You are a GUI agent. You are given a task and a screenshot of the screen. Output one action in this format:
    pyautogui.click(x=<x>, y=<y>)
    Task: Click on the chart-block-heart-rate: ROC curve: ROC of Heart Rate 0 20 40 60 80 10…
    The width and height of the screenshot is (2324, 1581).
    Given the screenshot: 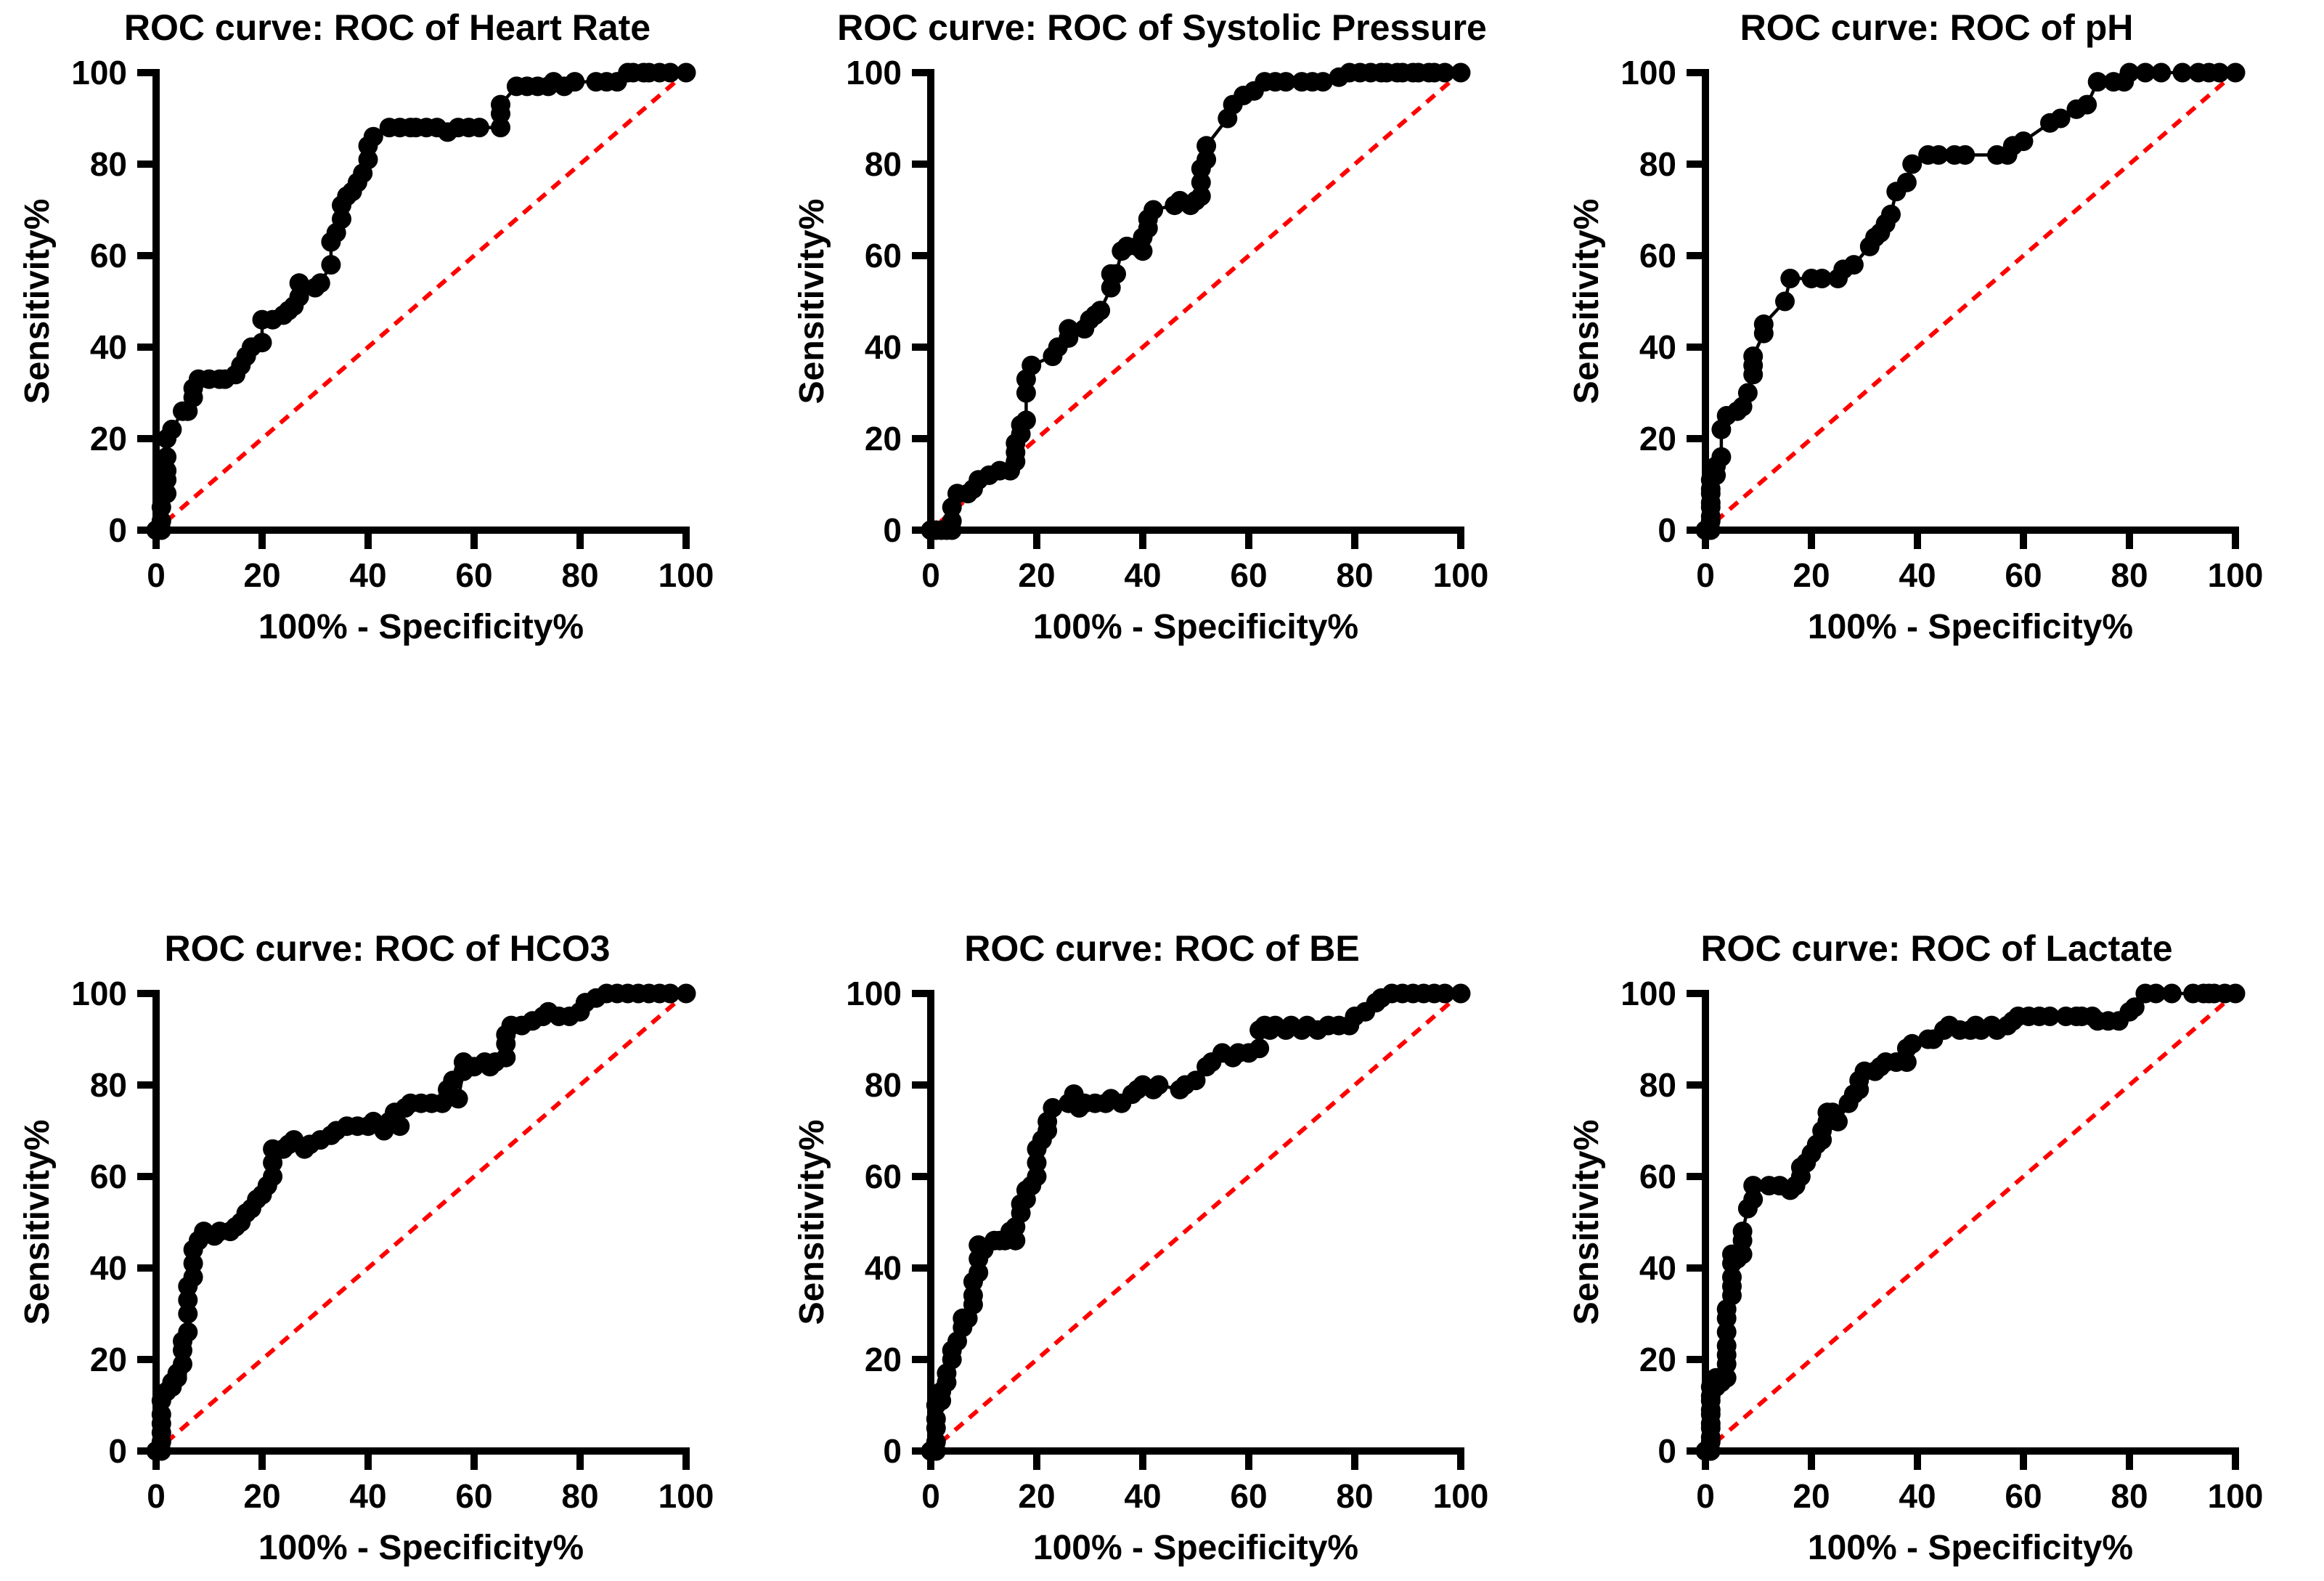 What is the action you would take?
    pyautogui.click(x=387, y=330)
    